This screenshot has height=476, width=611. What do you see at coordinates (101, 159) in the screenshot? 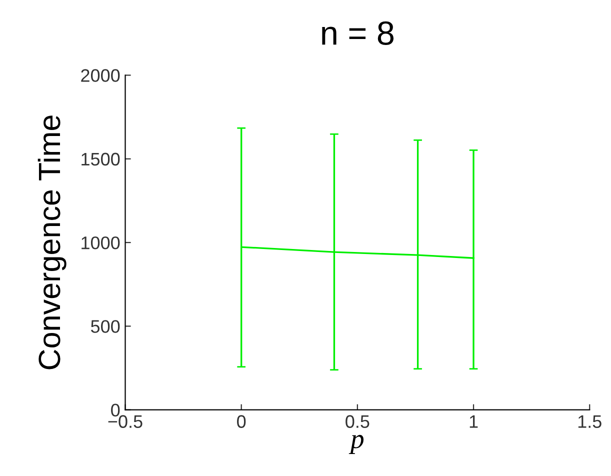
I see `y-tick-label: 1500` at bounding box center [101, 159].